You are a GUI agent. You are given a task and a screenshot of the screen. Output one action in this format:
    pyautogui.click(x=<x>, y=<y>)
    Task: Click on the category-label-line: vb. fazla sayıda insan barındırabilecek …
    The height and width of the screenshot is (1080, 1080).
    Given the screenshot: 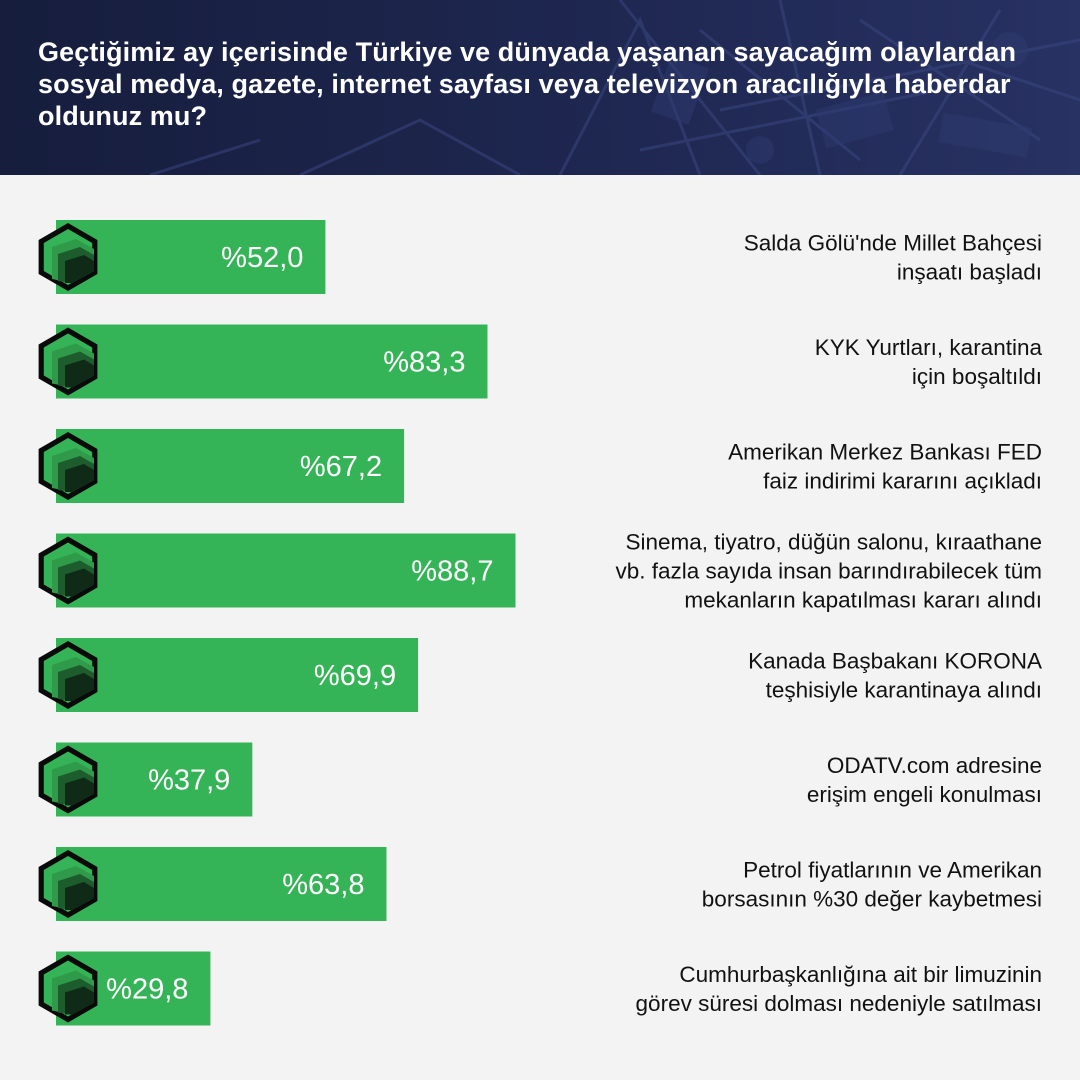 What is the action you would take?
    pyautogui.click(x=829, y=571)
    